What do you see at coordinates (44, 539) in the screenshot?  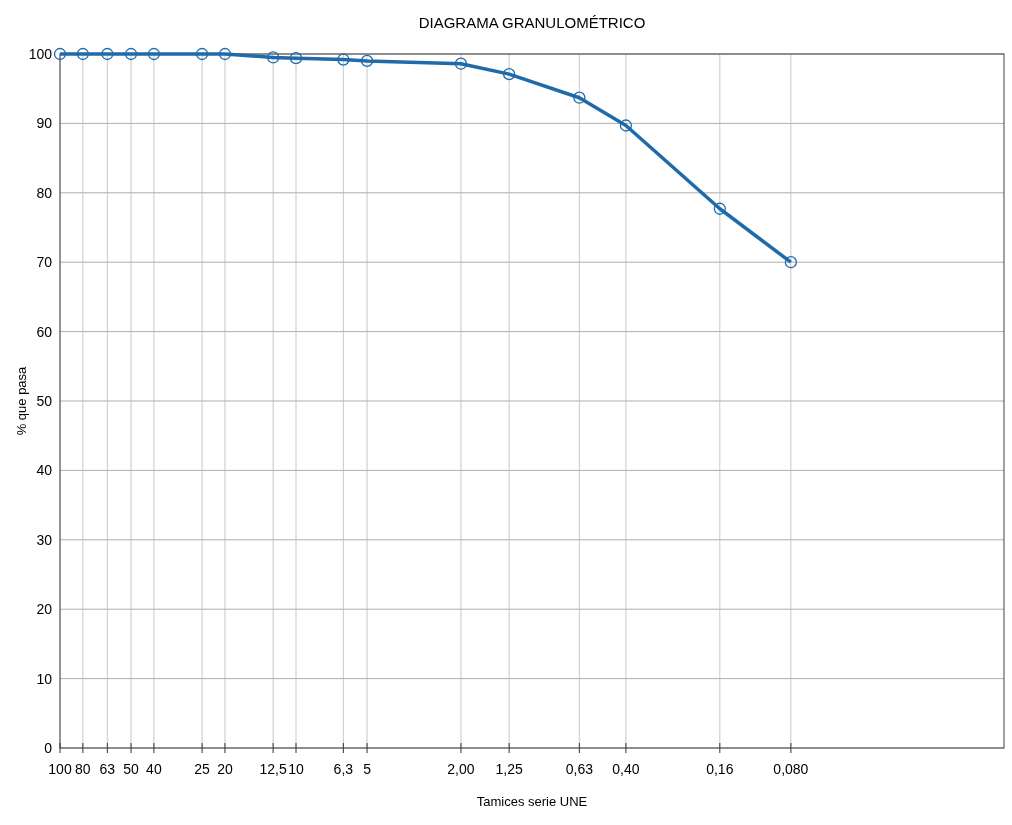 I see `y-tick-label: 30` at bounding box center [44, 539].